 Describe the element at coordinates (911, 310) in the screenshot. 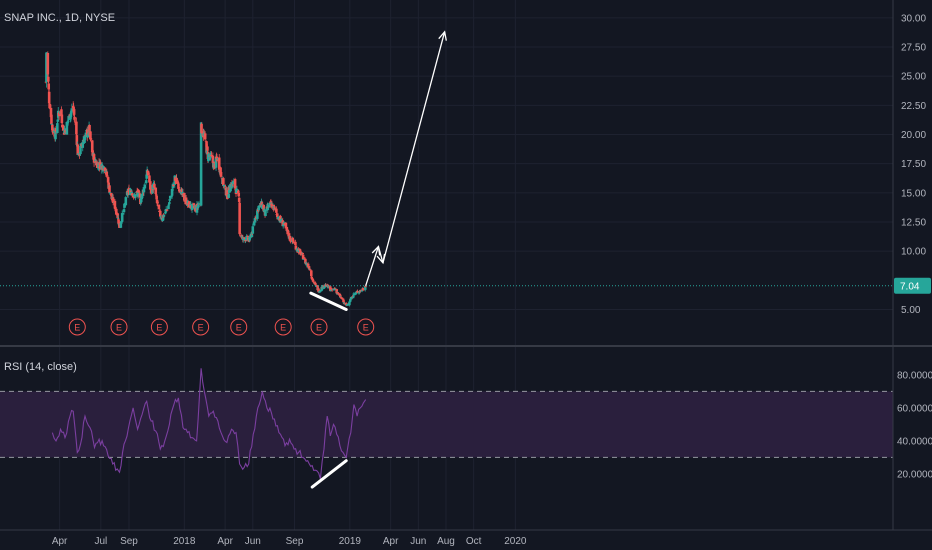

I see `price-tick-label: 5.00` at that location.